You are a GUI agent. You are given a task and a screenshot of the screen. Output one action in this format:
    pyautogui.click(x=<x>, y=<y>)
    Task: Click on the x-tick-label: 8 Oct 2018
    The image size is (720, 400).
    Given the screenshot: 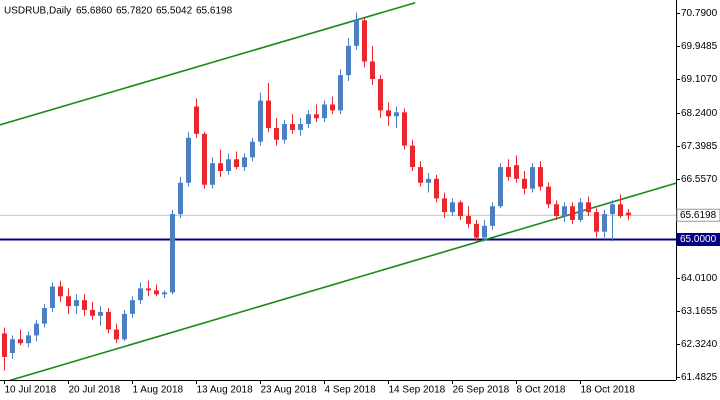 What is the action you would take?
    pyautogui.click(x=541, y=390)
    